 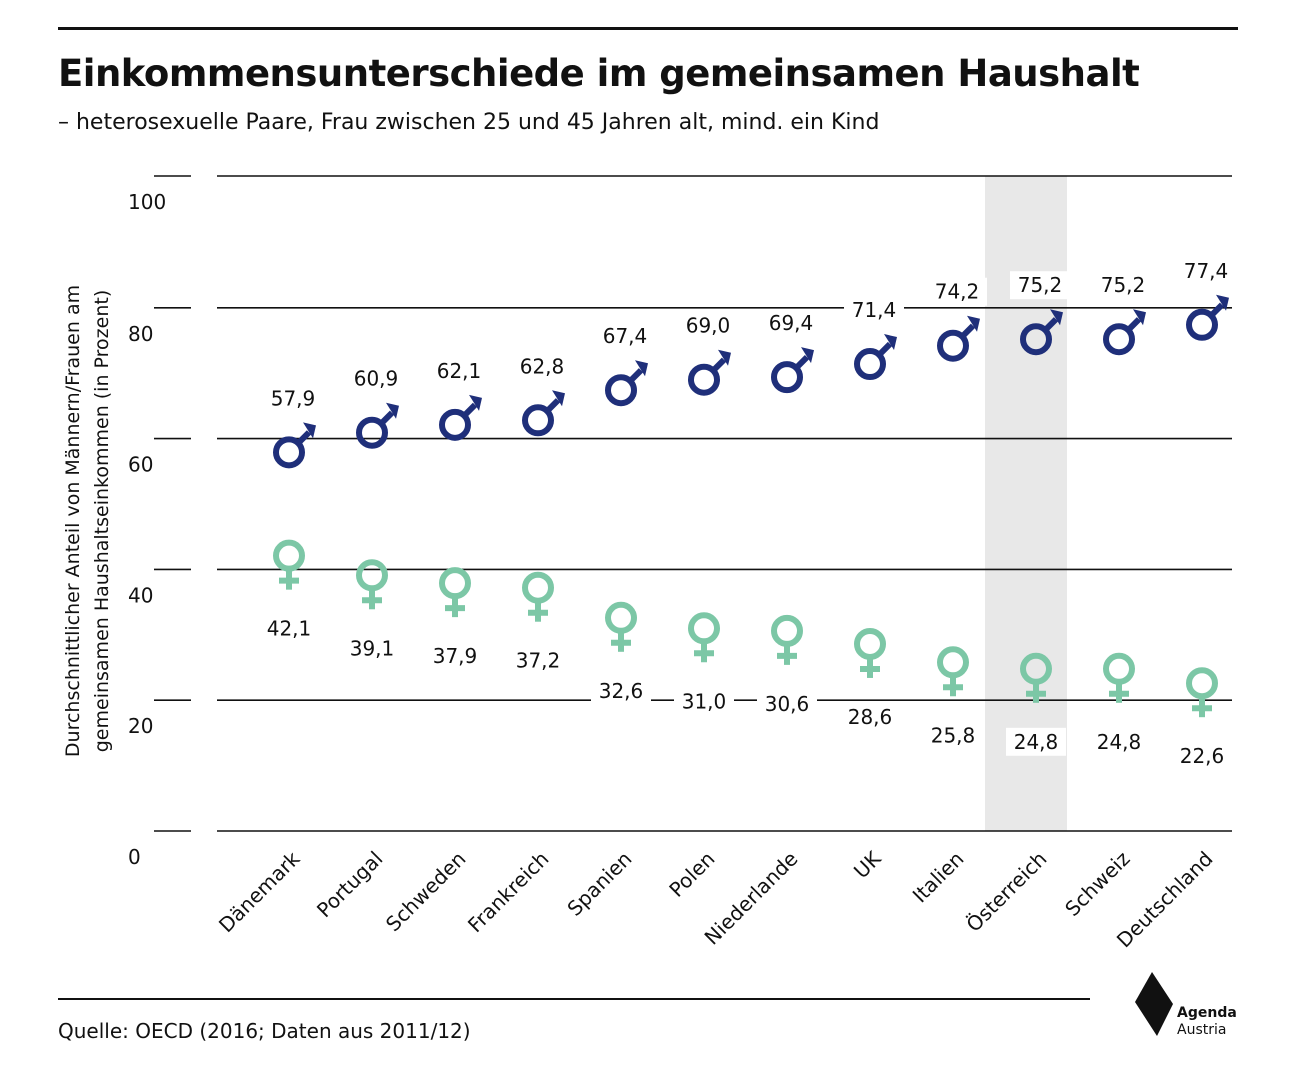 I want to click on female-value-label-2-bg, so click(x=372, y=648).